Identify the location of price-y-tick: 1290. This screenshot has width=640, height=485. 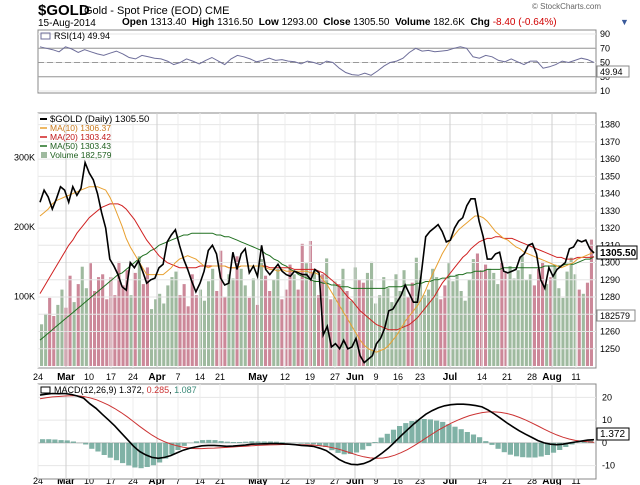
(610, 280).